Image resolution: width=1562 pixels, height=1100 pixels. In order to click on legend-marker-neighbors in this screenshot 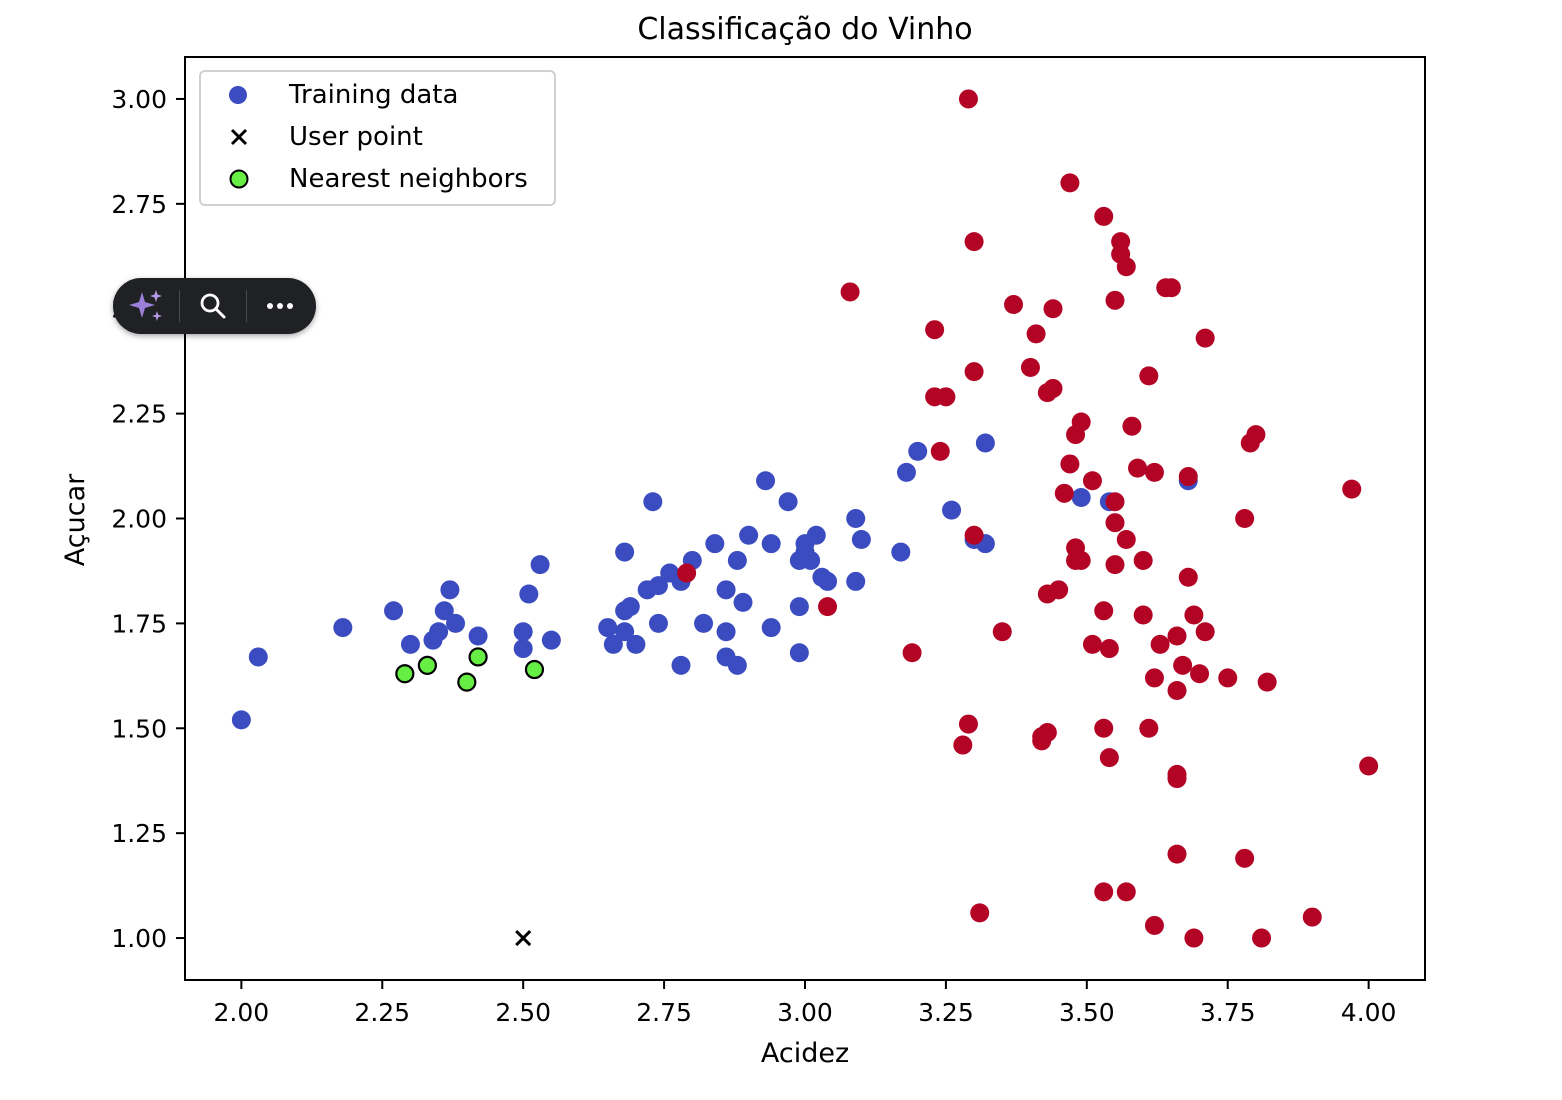, I will do `click(239, 179)`.